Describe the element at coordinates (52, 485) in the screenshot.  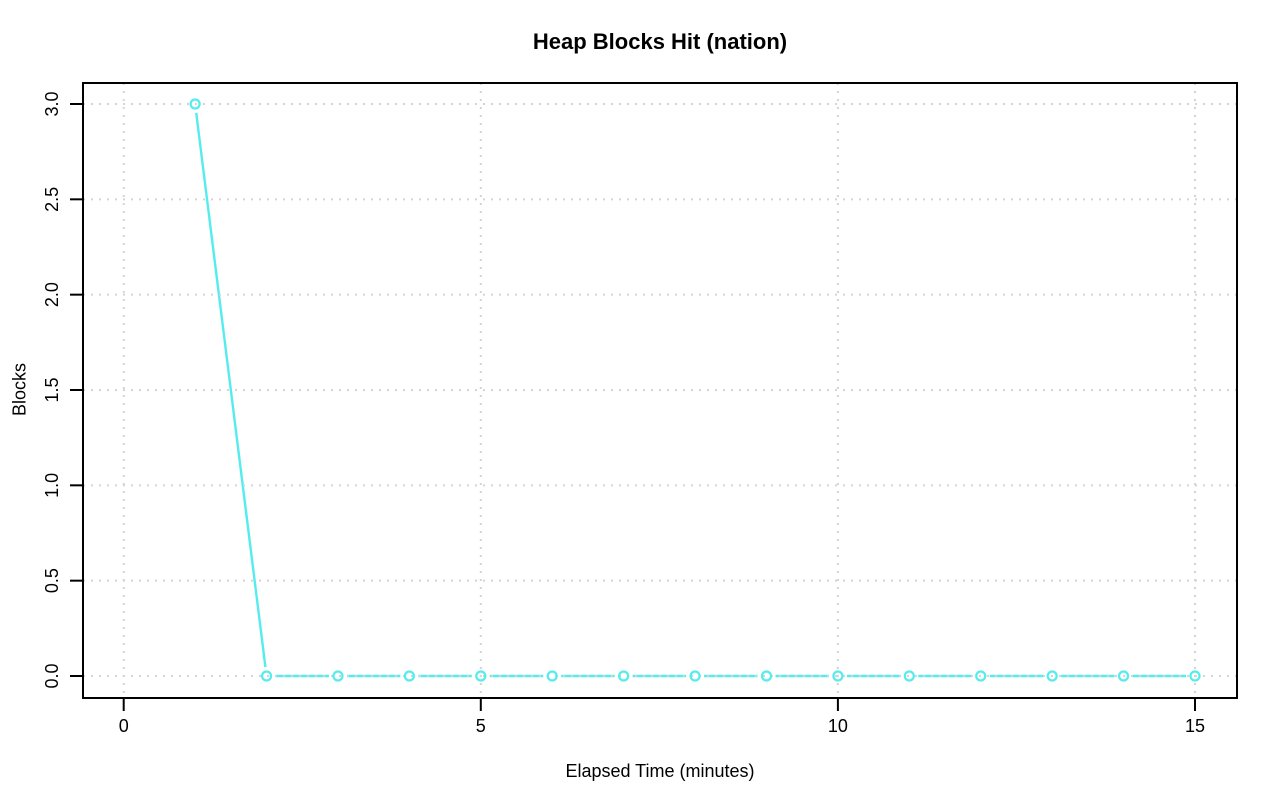
I see `y-tick-label: 1.0` at that location.